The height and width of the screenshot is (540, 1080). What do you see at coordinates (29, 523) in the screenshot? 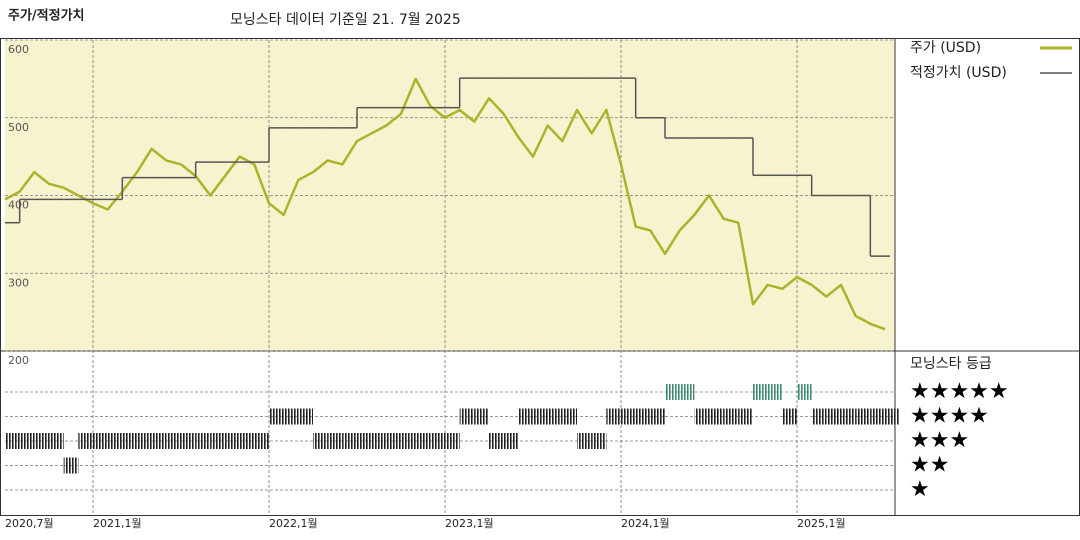
I see `x-tick-label: 2020,7월` at bounding box center [29, 523].